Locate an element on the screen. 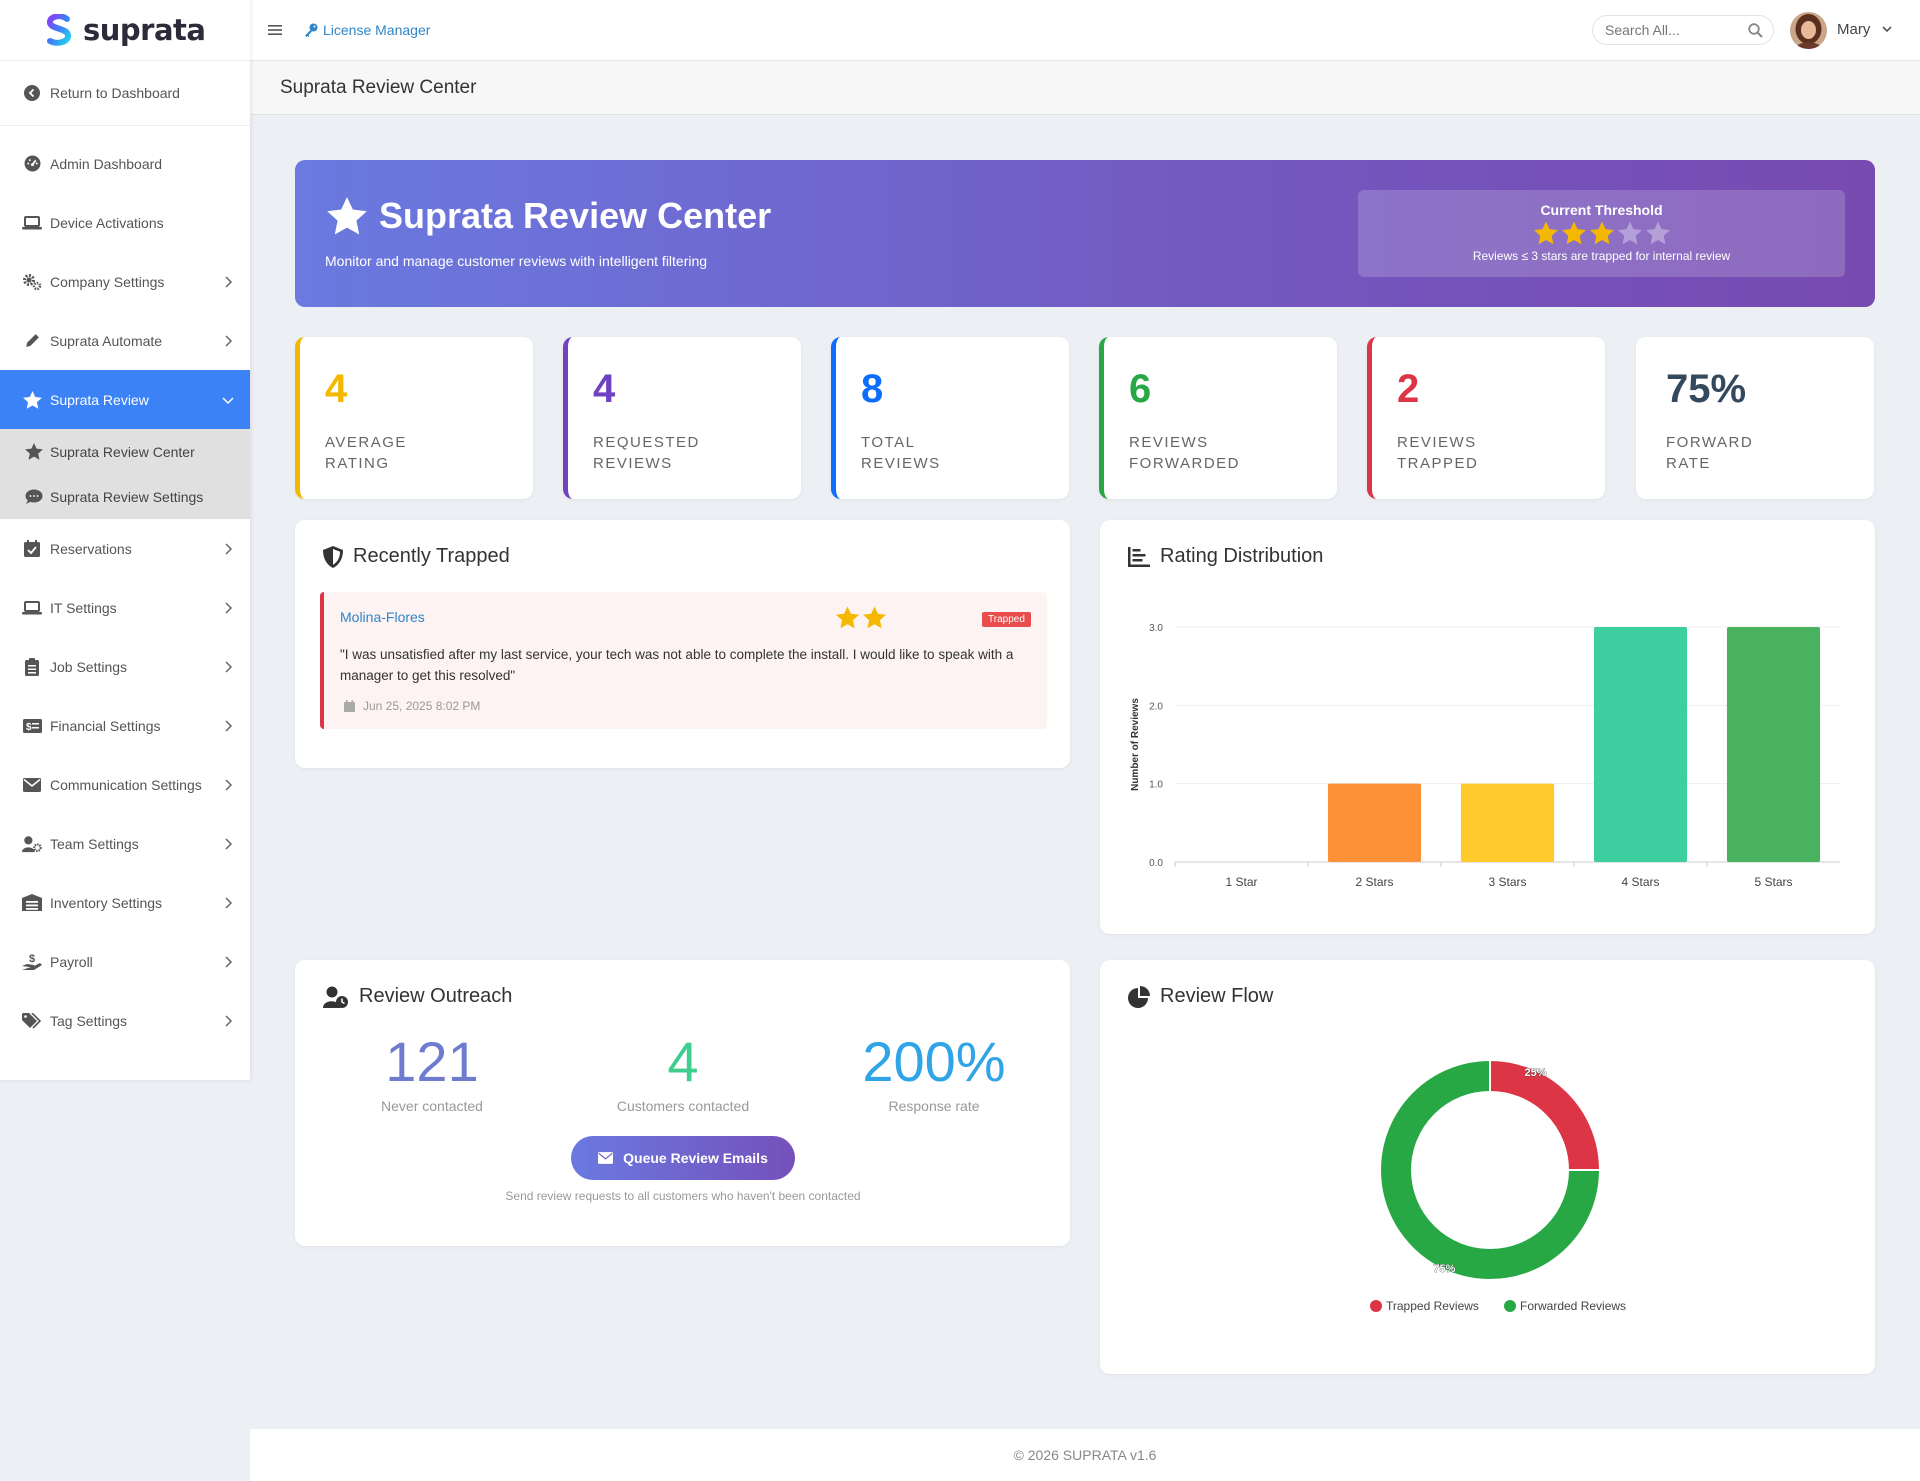 The width and height of the screenshot is (1920, 1481). metric-value: 200% is located at coordinates (934, 1061).